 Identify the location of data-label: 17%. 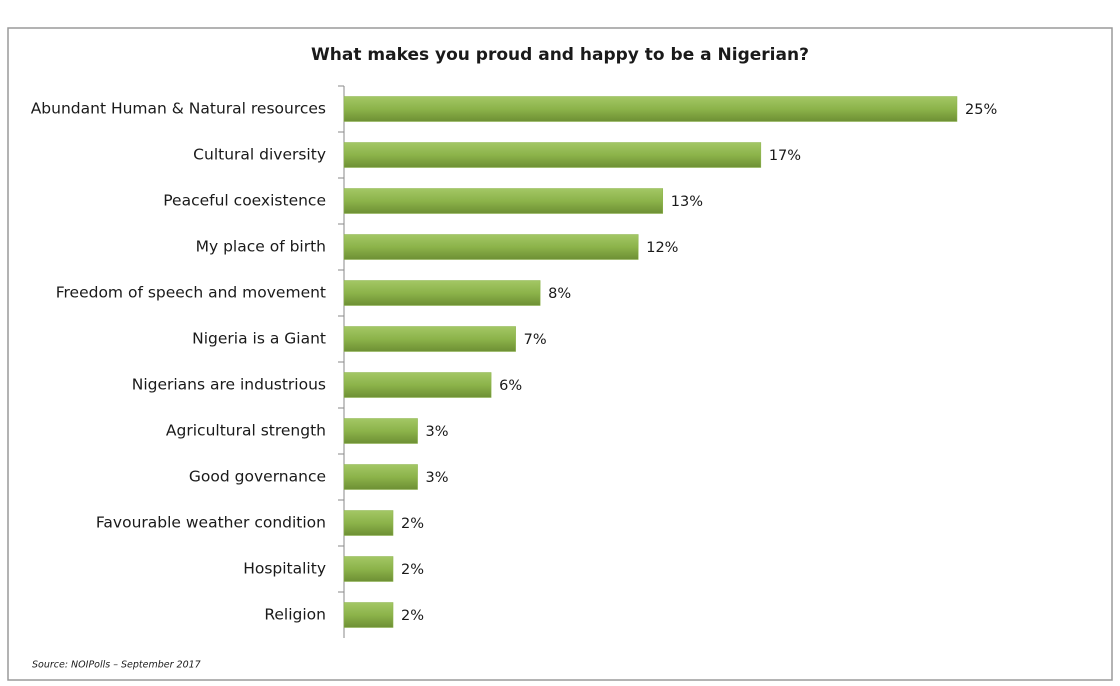
(785, 156).